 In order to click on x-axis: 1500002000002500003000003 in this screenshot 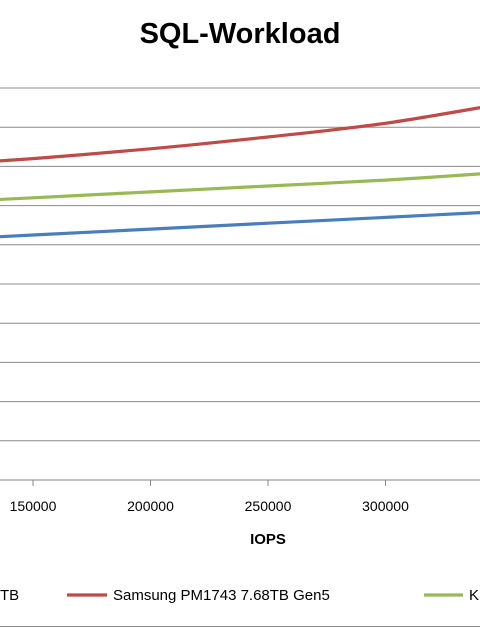, I will do `click(209, 497)`.